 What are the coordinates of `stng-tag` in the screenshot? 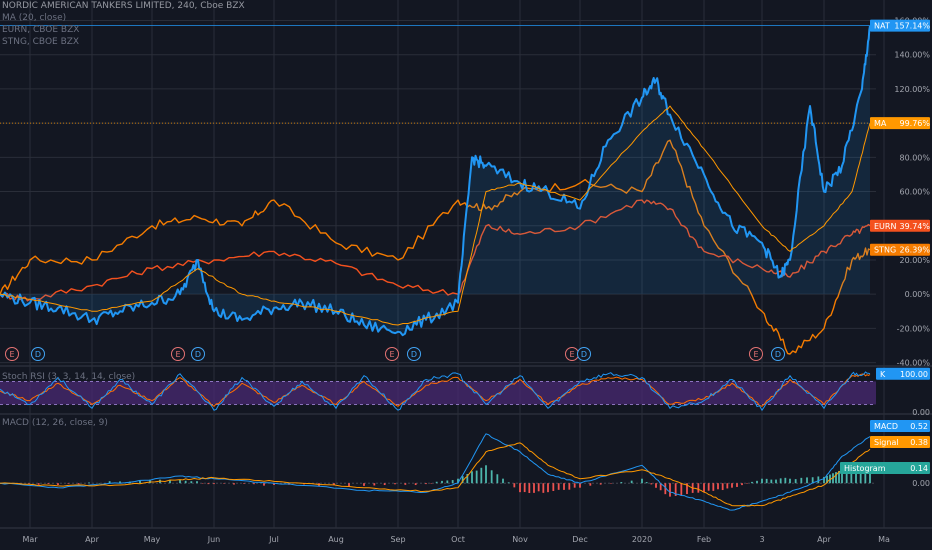 It's located at (900, 249).